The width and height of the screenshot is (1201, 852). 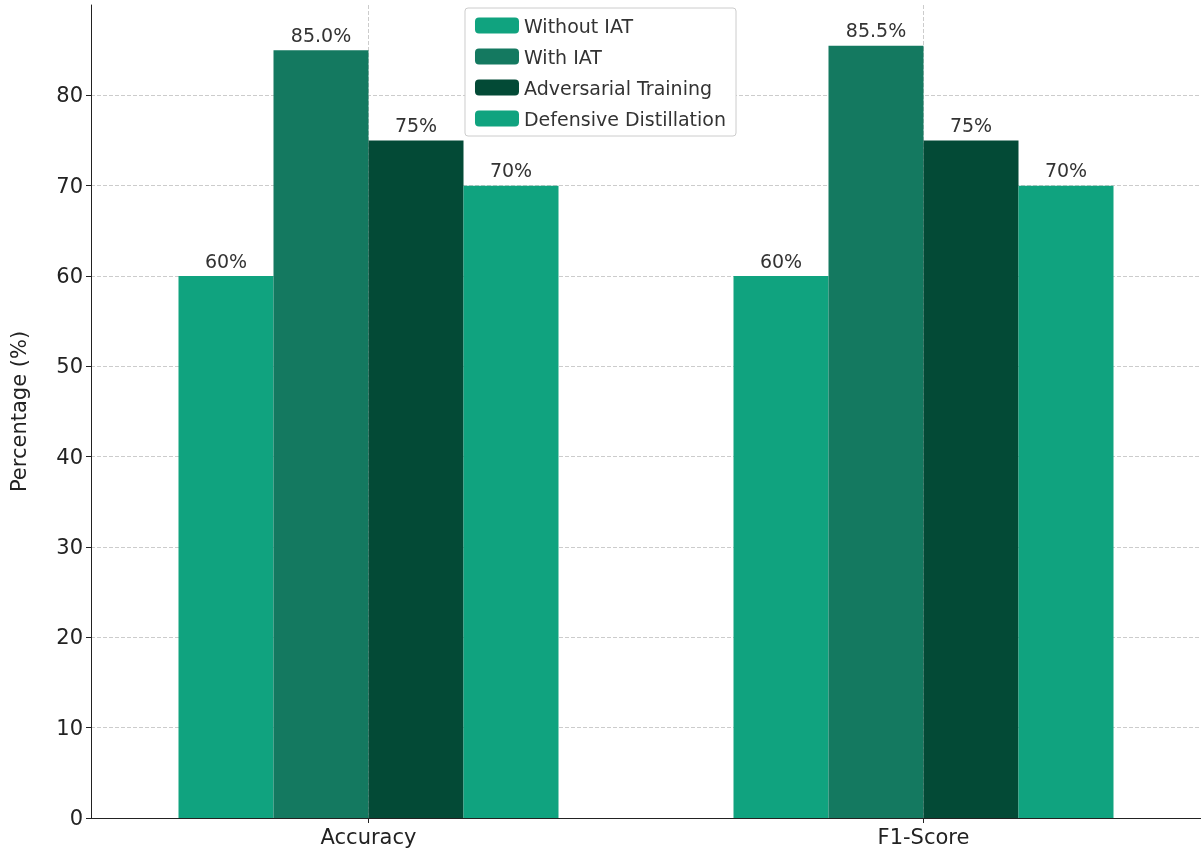 What do you see at coordinates (69, 366) in the screenshot?
I see `y-tick-label: 50` at bounding box center [69, 366].